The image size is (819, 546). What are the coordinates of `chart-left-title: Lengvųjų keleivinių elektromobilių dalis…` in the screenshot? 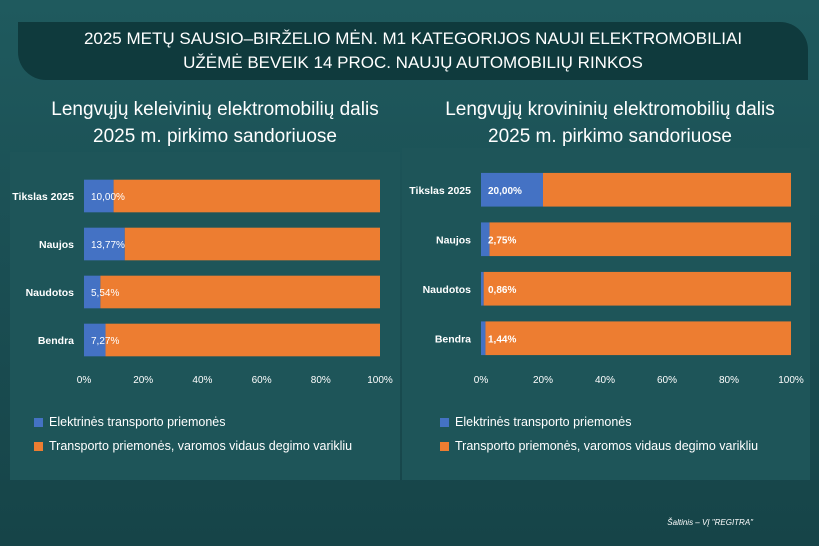 It's located at (215, 123).